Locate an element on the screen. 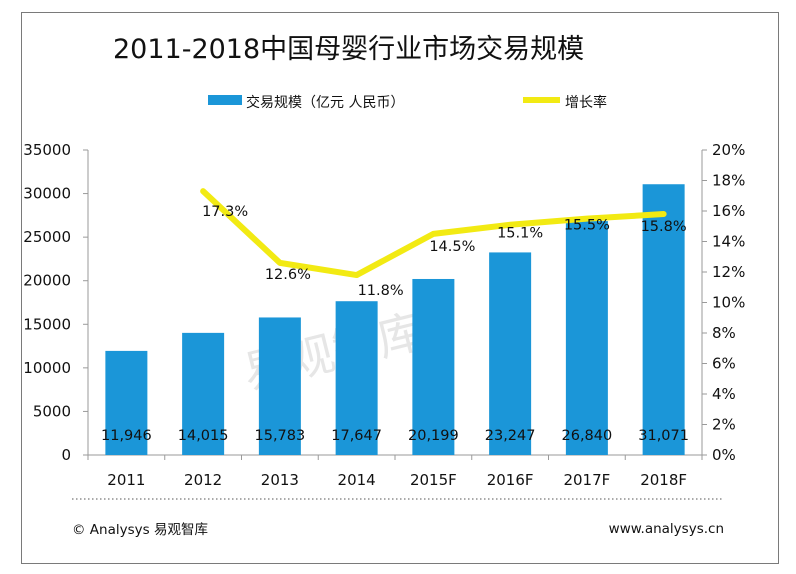 The image size is (796, 574). x-tick-label: 2013 is located at coordinates (280, 480).